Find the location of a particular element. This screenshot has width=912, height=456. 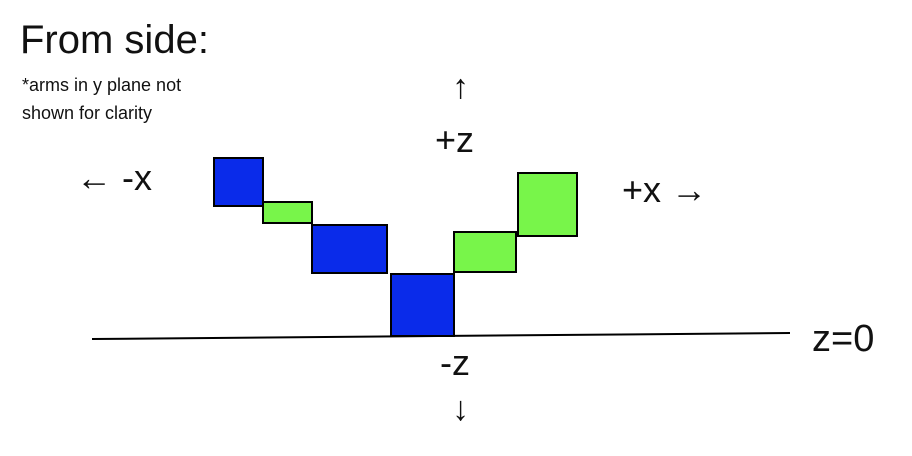

note-line-1: *arms in y plane not is located at coordinates (102, 85).